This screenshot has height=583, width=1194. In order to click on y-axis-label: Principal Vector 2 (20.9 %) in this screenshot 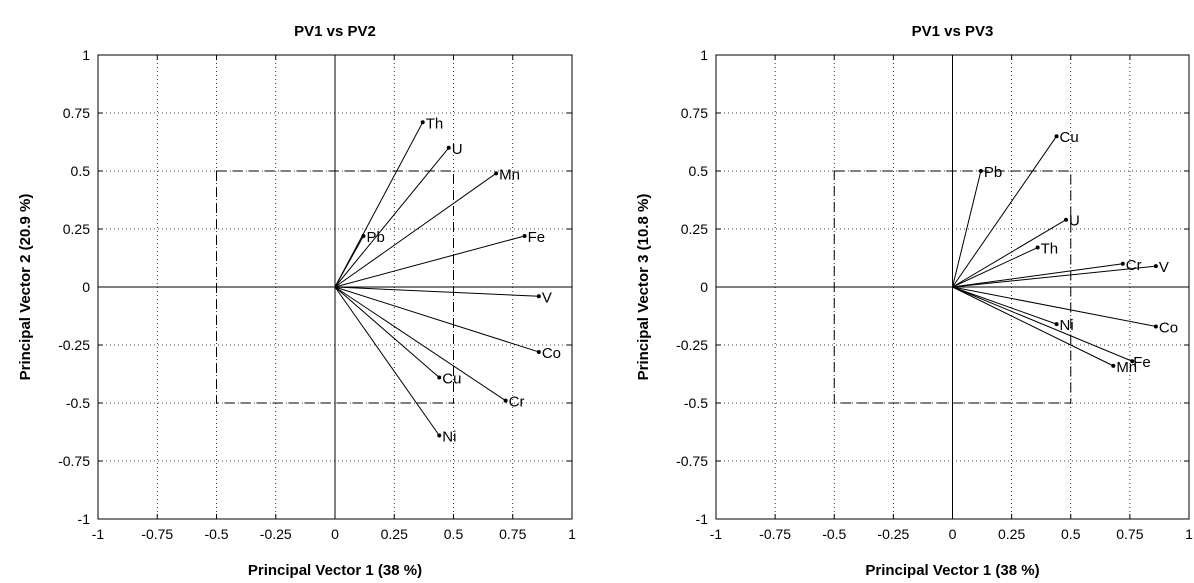, I will do `click(25, 287)`.